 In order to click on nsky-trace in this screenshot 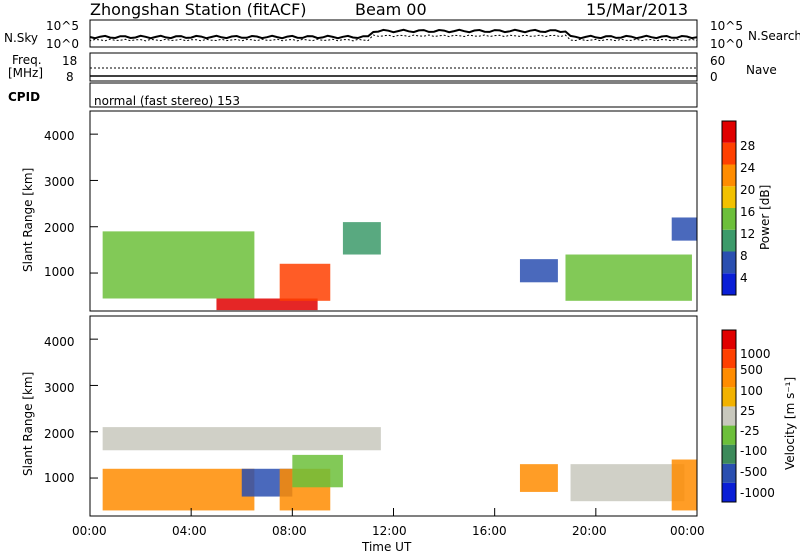, I will do `click(393, 34)`.